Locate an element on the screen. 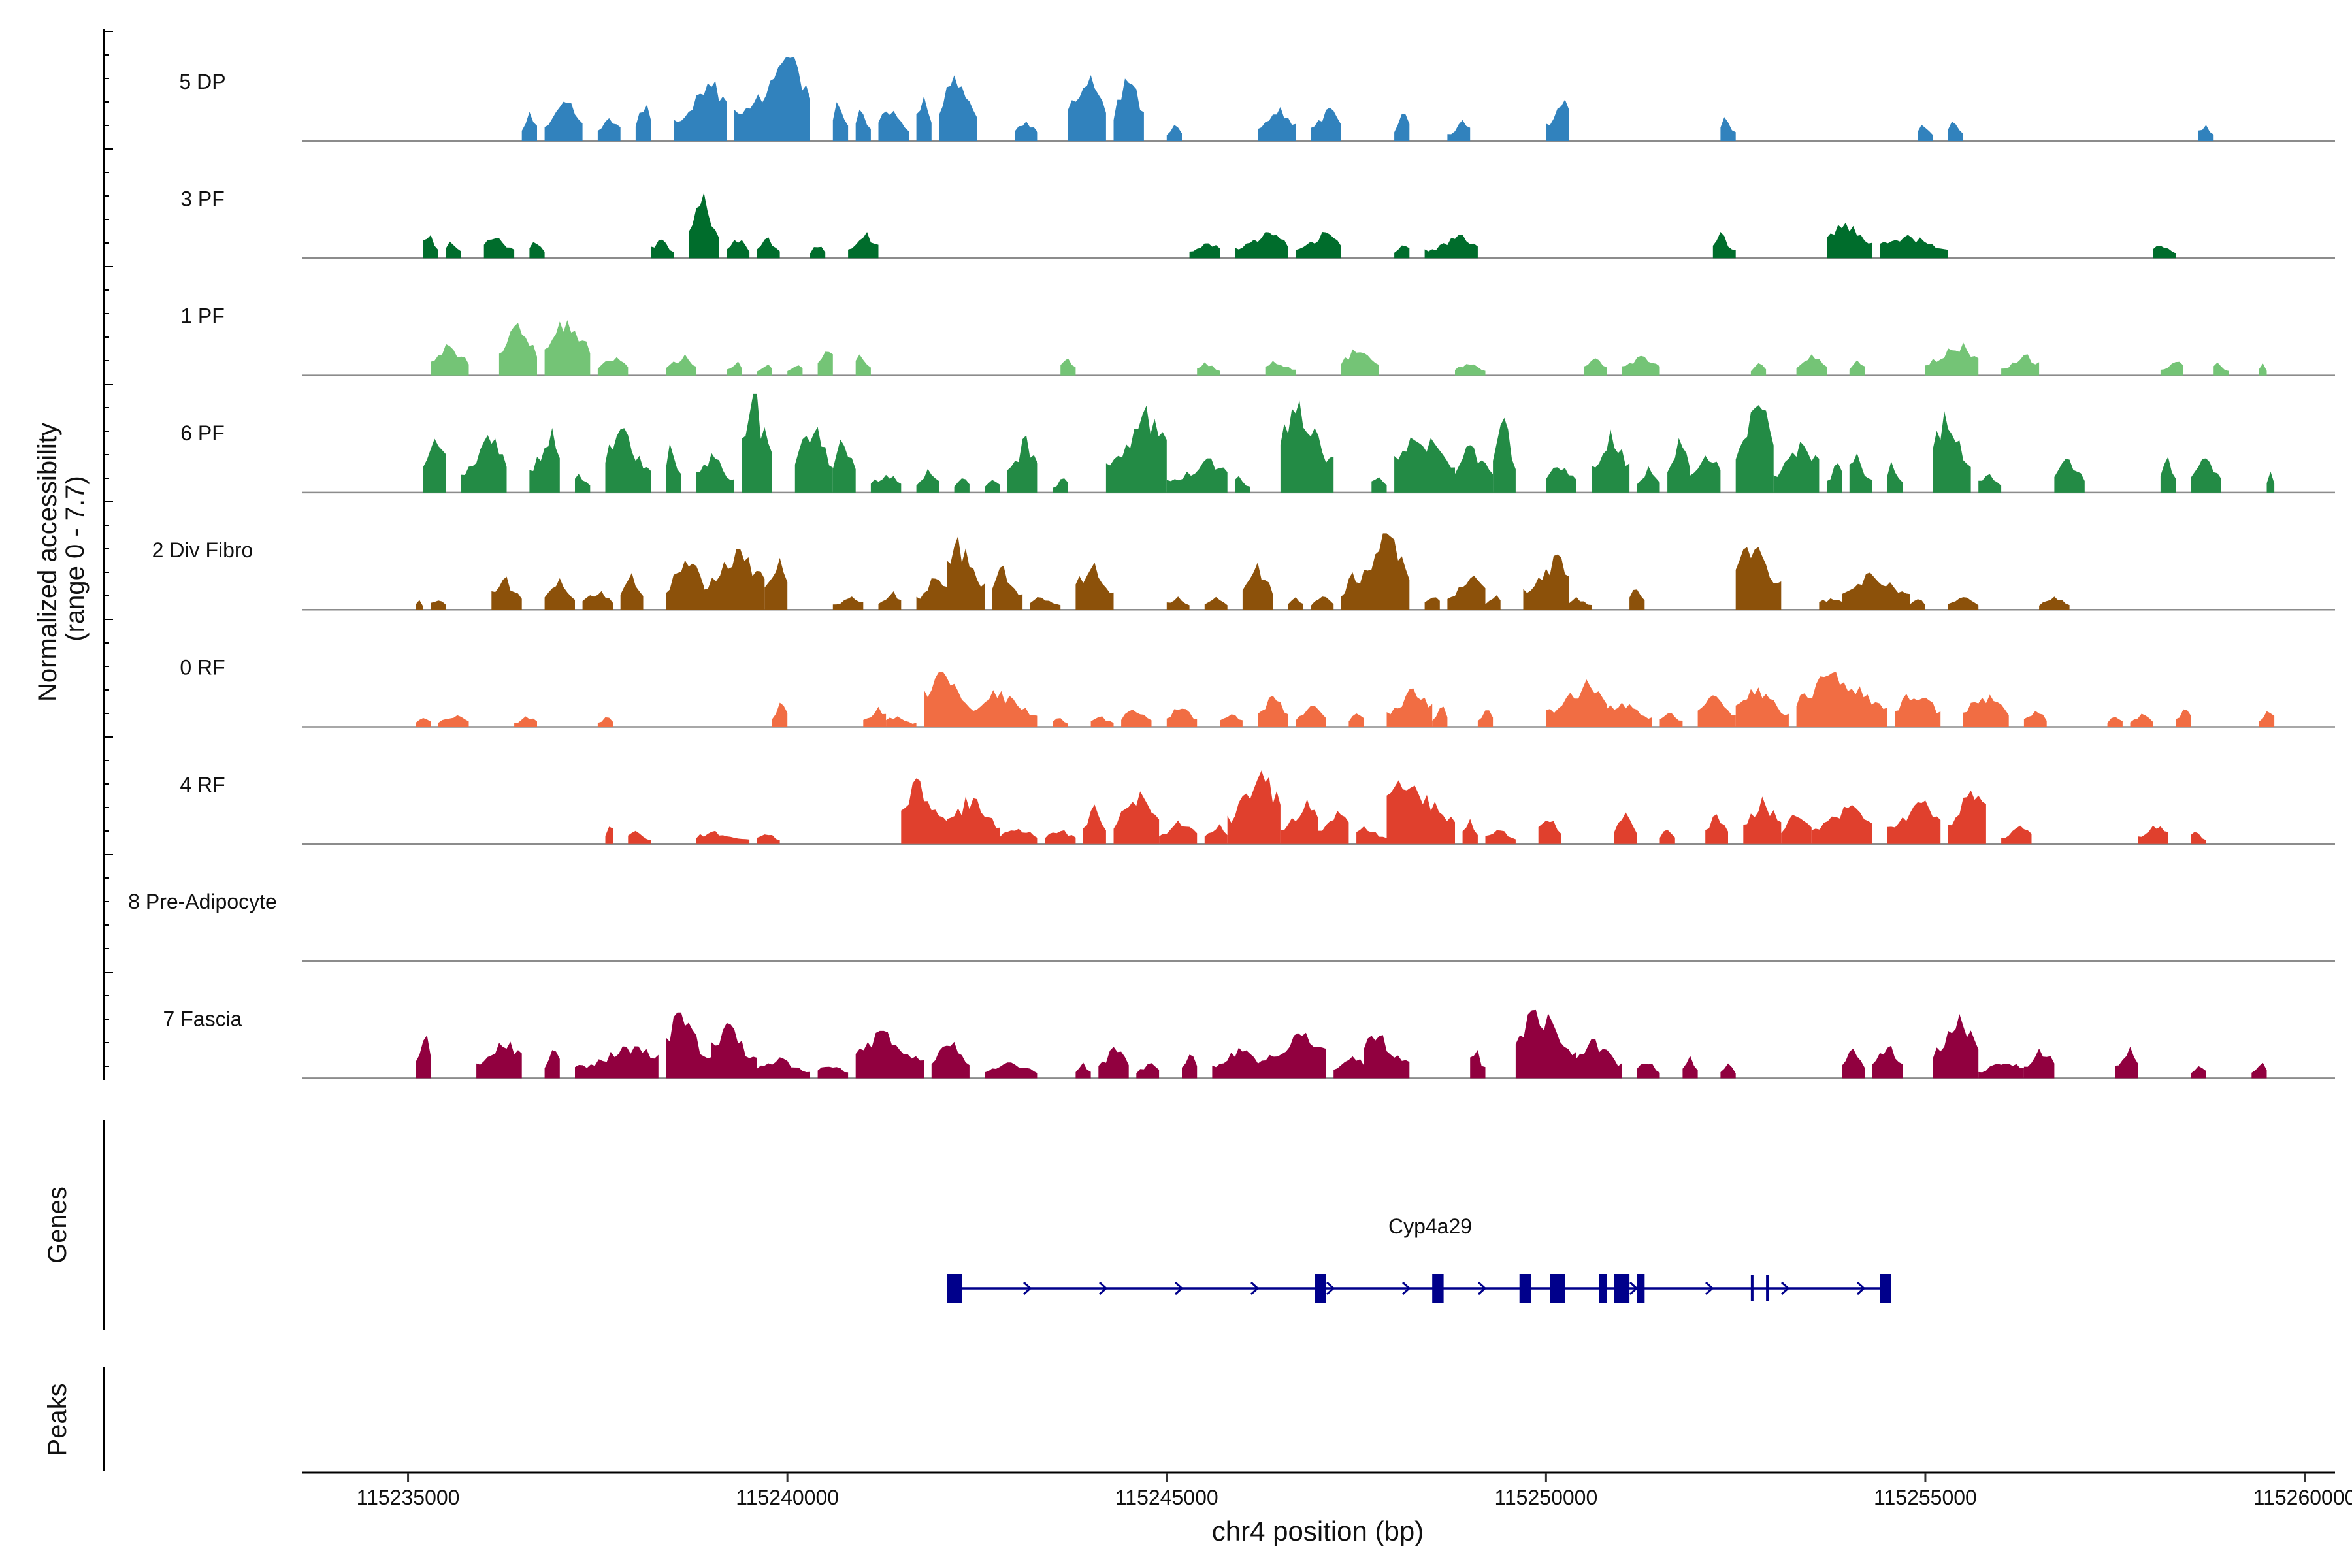  x-axis-label: chr4 position (bp) is located at coordinates (1318, 1531).